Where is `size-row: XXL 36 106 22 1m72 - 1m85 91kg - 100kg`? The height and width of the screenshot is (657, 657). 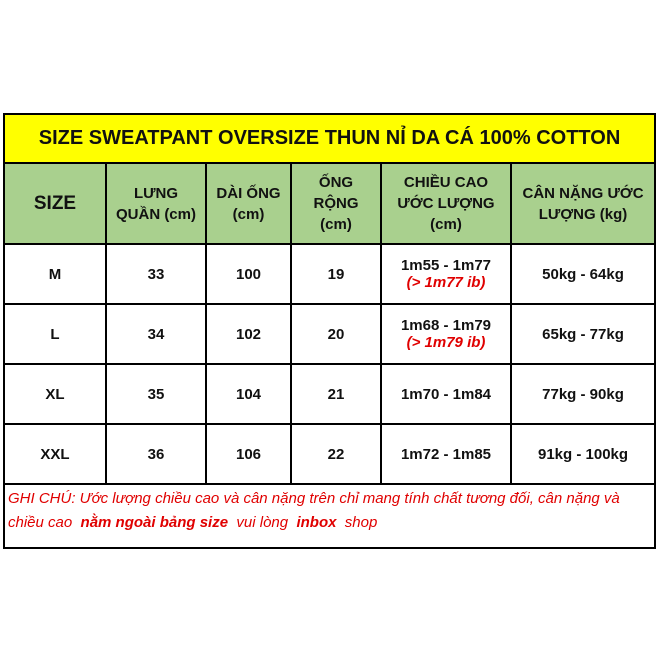
size-row: XXL 36 106 22 1m72 - 1m85 91kg - 100kg is located at coordinates (330, 454).